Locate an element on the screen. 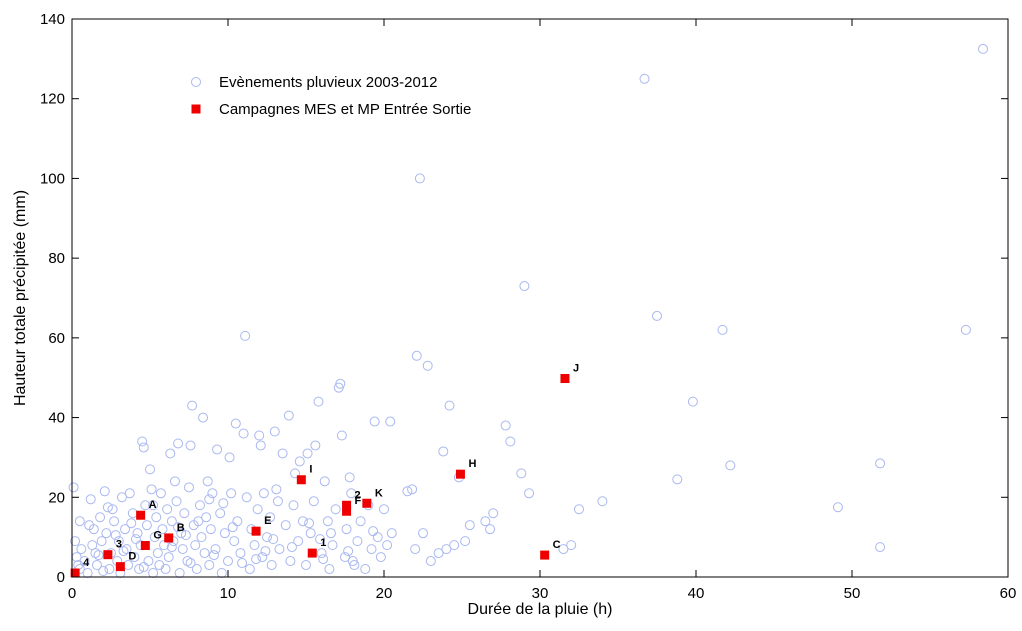 This screenshot has height=631, width=1022. x-tick-label: 0 is located at coordinates (72, 593).